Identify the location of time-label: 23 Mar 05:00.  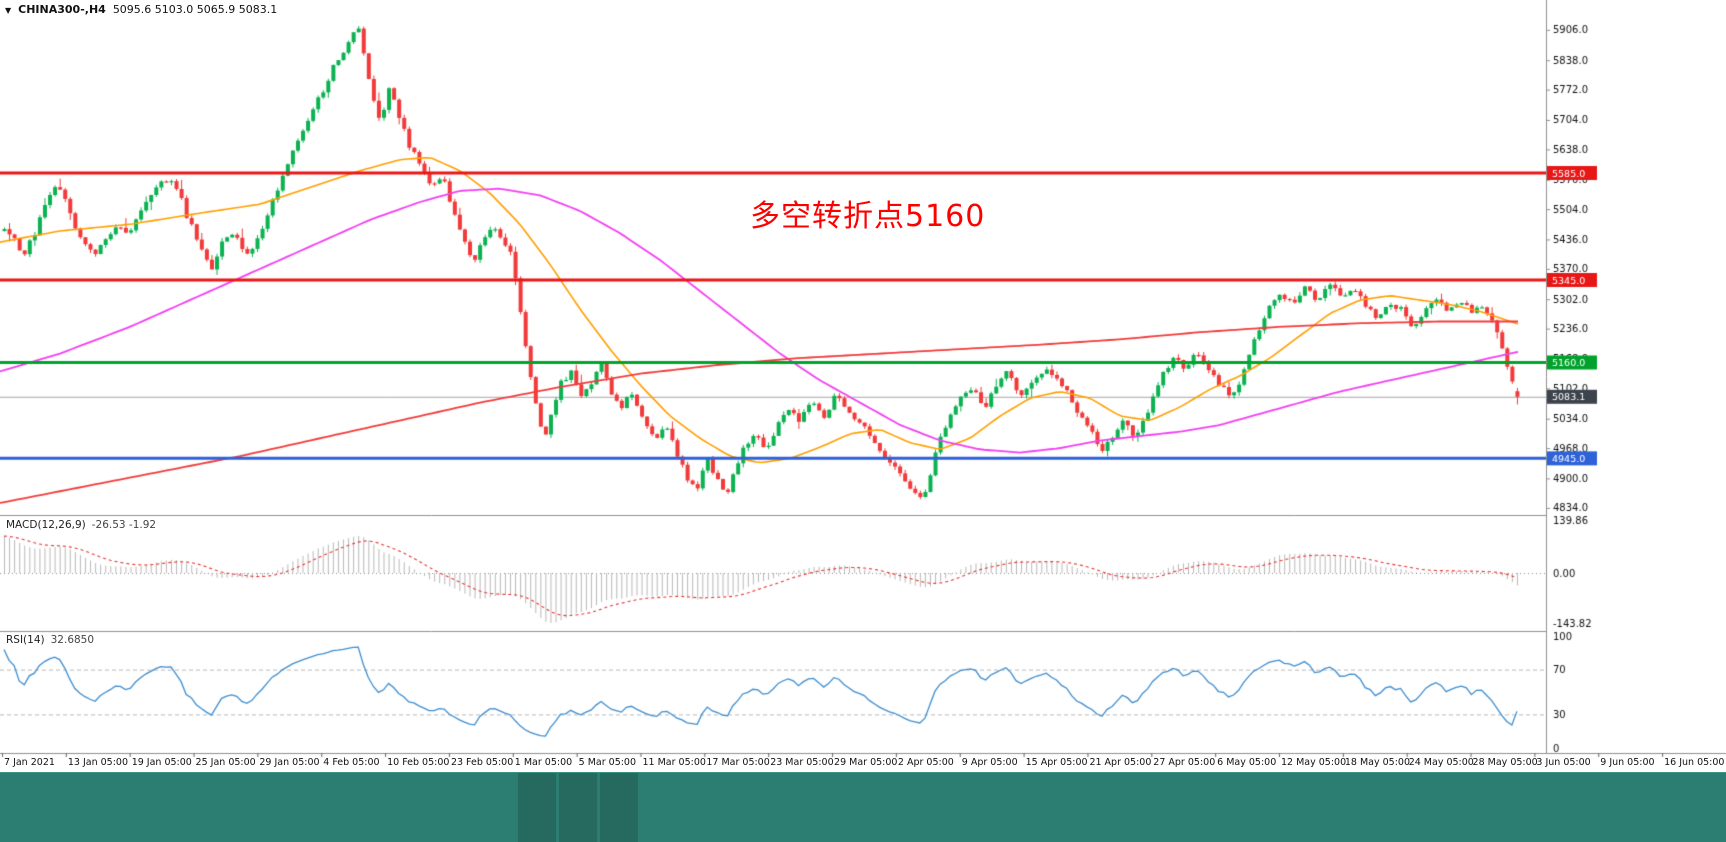
(802, 762).